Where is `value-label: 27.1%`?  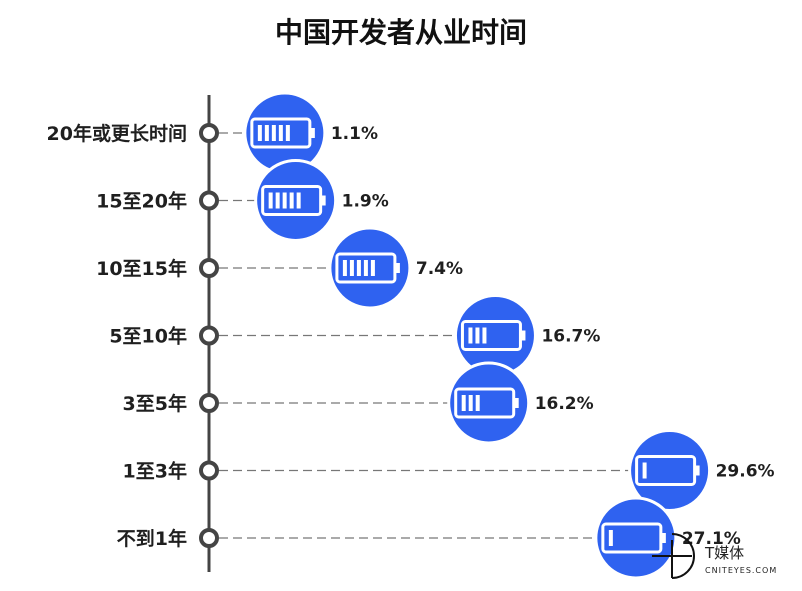
value-label: 27.1% is located at coordinates (711, 539).